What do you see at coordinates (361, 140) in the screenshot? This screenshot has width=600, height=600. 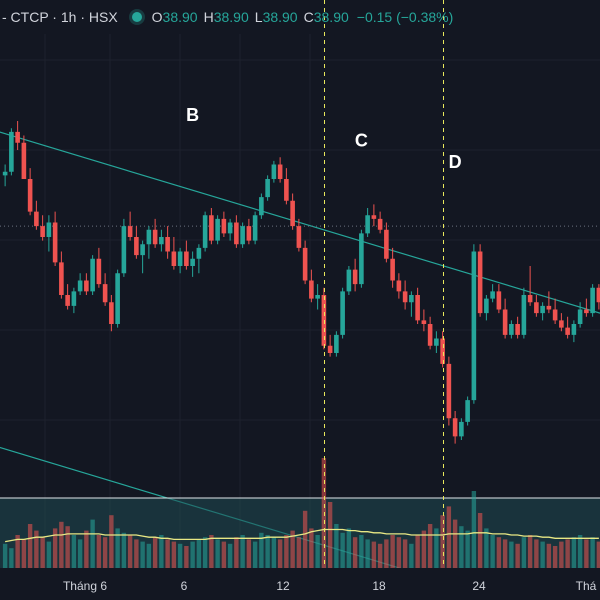 I see `wave-label-c: C` at bounding box center [361, 140].